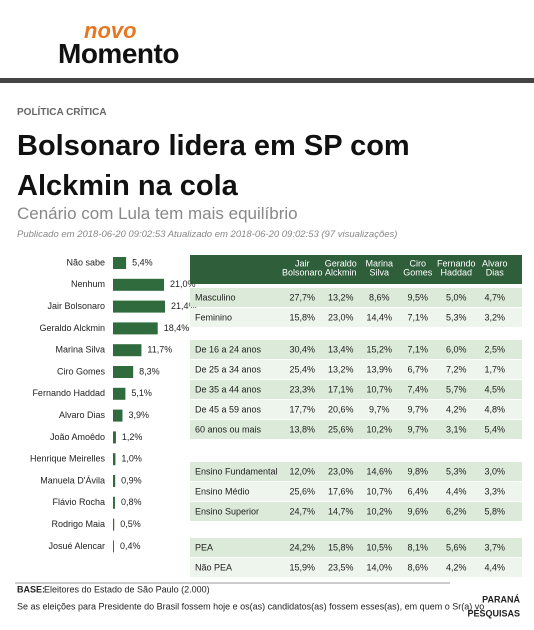 The height and width of the screenshot is (630, 534). What do you see at coordinates (228, 429) in the screenshot?
I see `row-label: 60 anos ou mais` at bounding box center [228, 429].